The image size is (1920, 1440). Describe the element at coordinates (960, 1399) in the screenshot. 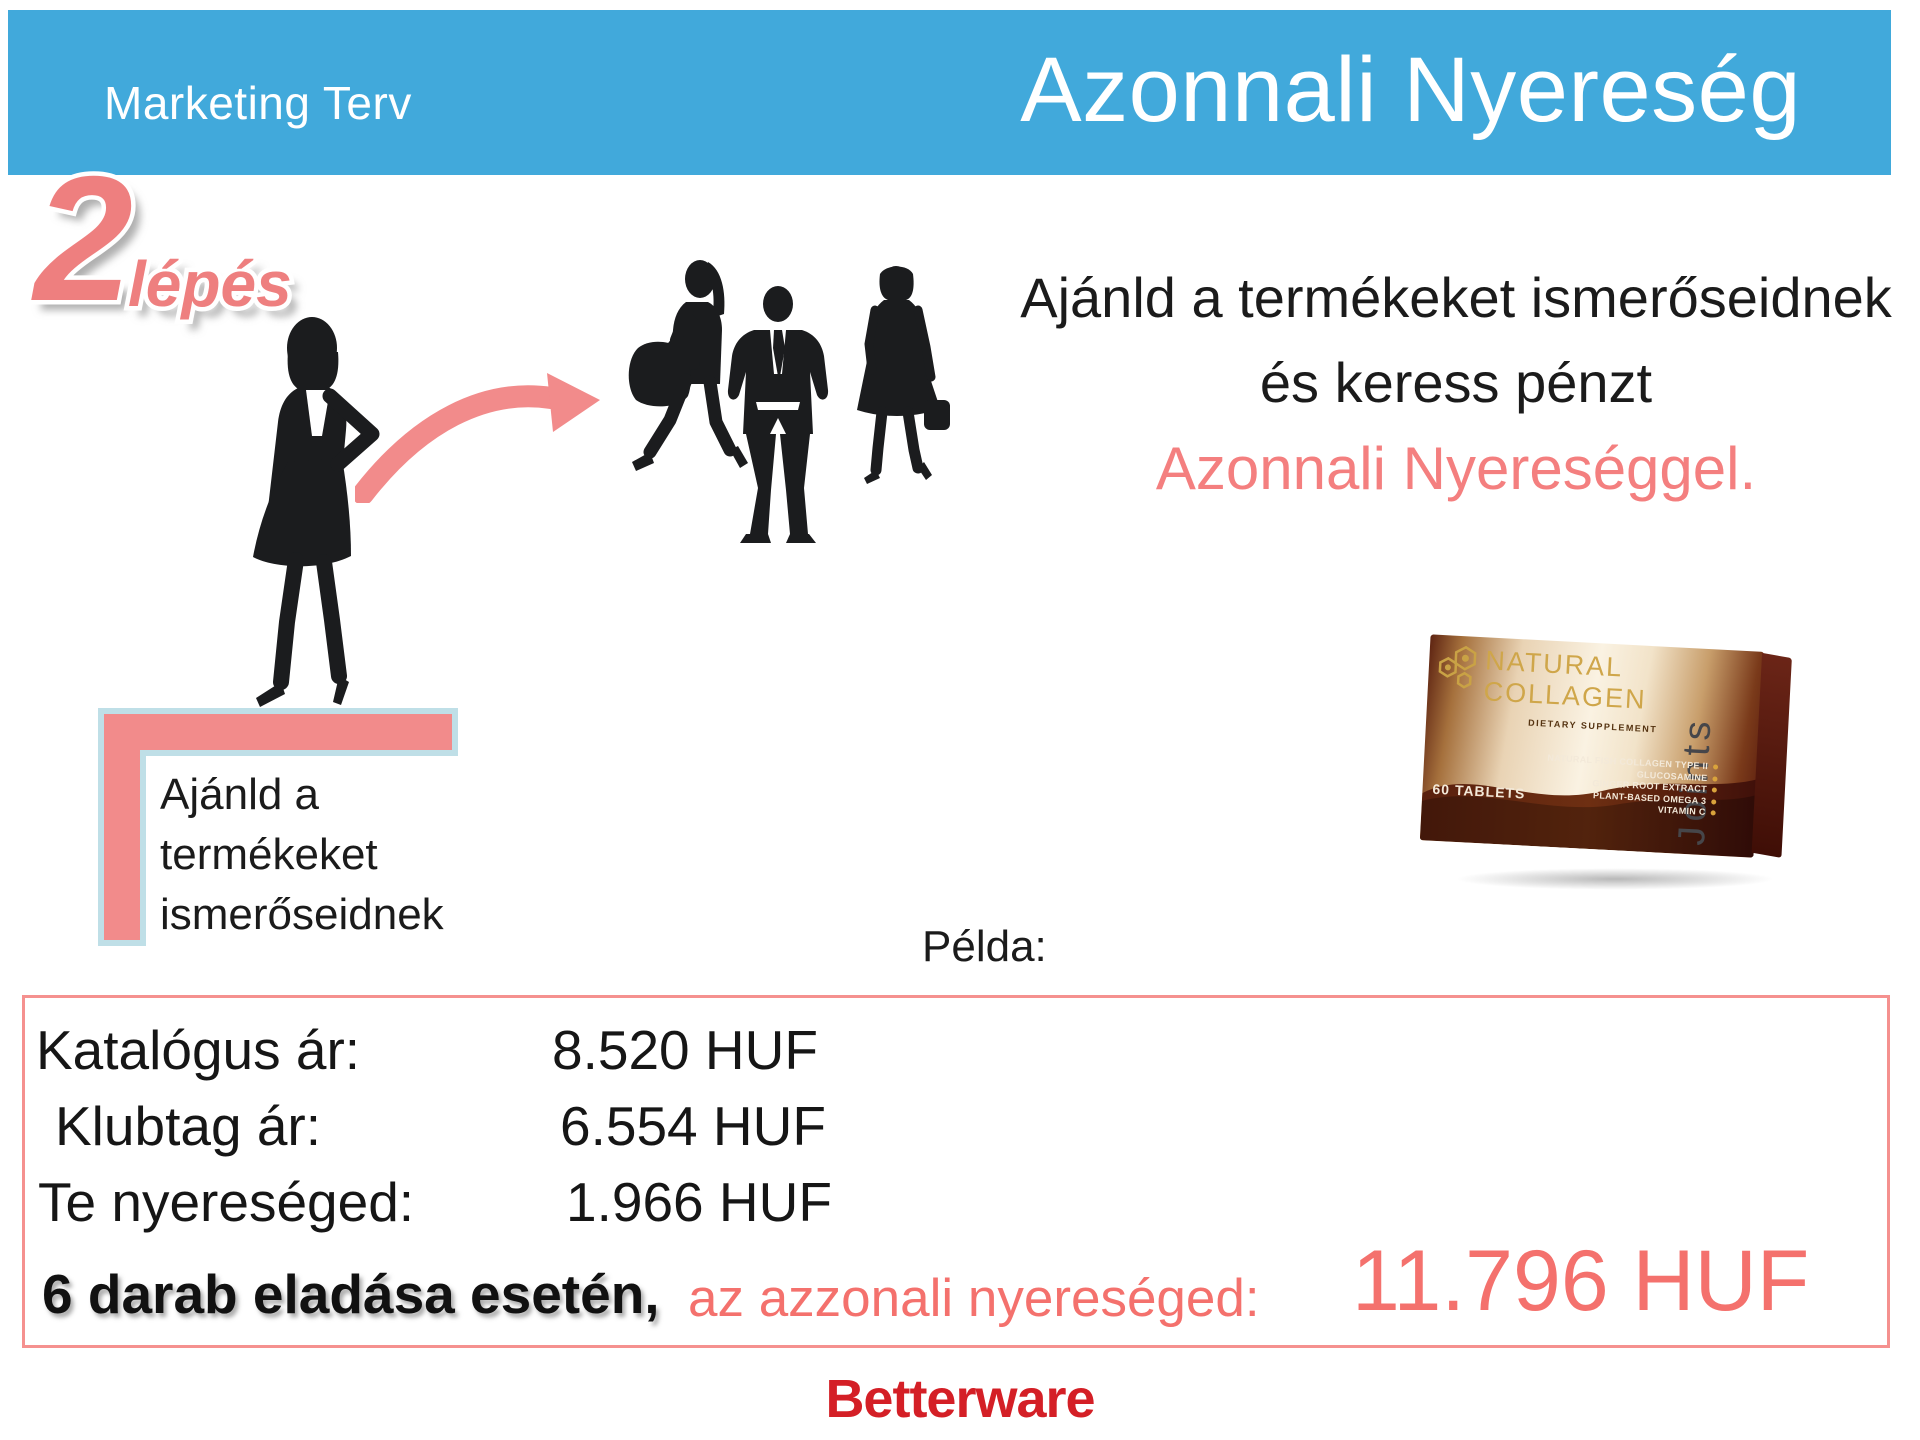

I see `betterware-logo: Betterware` at that location.